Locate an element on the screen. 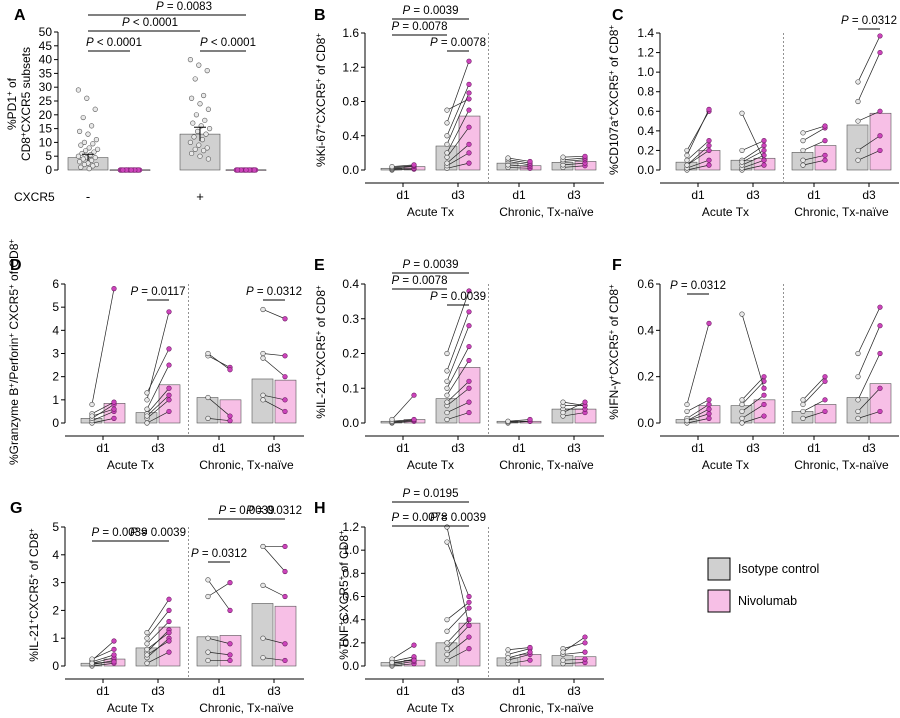 This screenshot has width=900, height=718. f-pval: P = 0.0312 is located at coordinates (698, 286).